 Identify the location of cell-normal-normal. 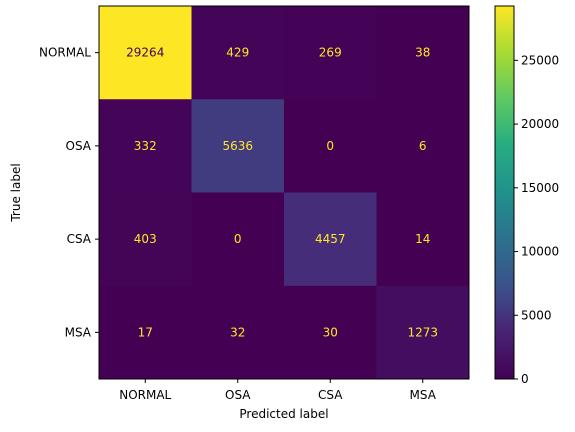
(145, 53).